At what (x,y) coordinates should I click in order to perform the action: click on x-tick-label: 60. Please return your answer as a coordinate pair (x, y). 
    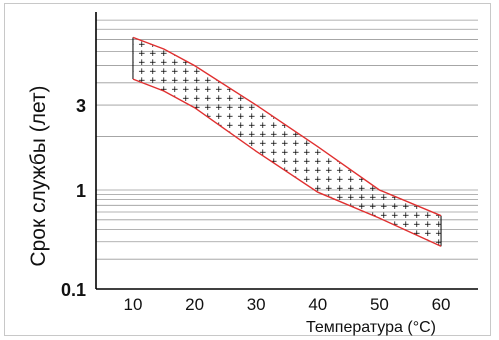
    Looking at the image, I should click on (441, 304).